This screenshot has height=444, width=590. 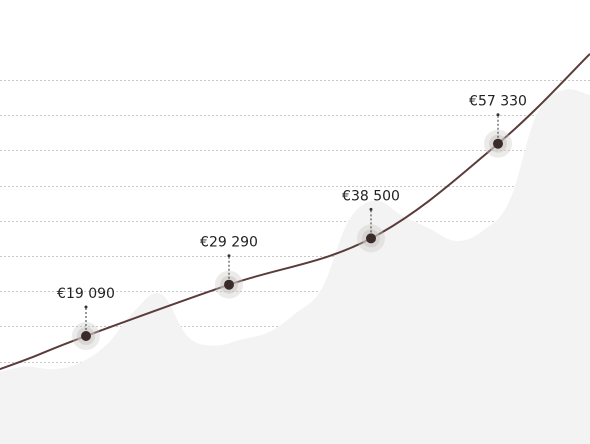 I want to click on data-label: €19 090, so click(x=86, y=294).